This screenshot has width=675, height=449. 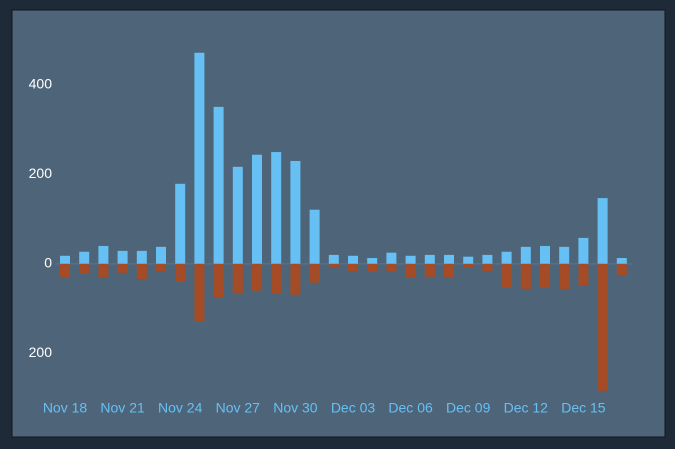 What do you see at coordinates (122, 408) in the screenshot?
I see `x-tick-label: Nov 21` at bounding box center [122, 408].